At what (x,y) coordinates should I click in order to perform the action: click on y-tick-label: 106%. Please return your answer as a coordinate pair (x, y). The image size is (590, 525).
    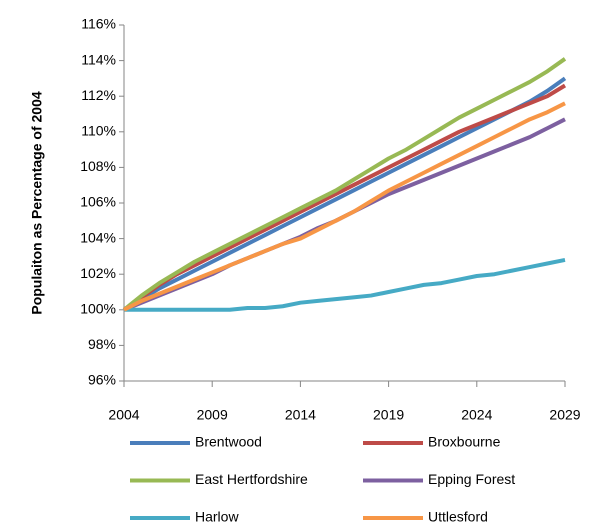
    Looking at the image, I should click on (98, 202).